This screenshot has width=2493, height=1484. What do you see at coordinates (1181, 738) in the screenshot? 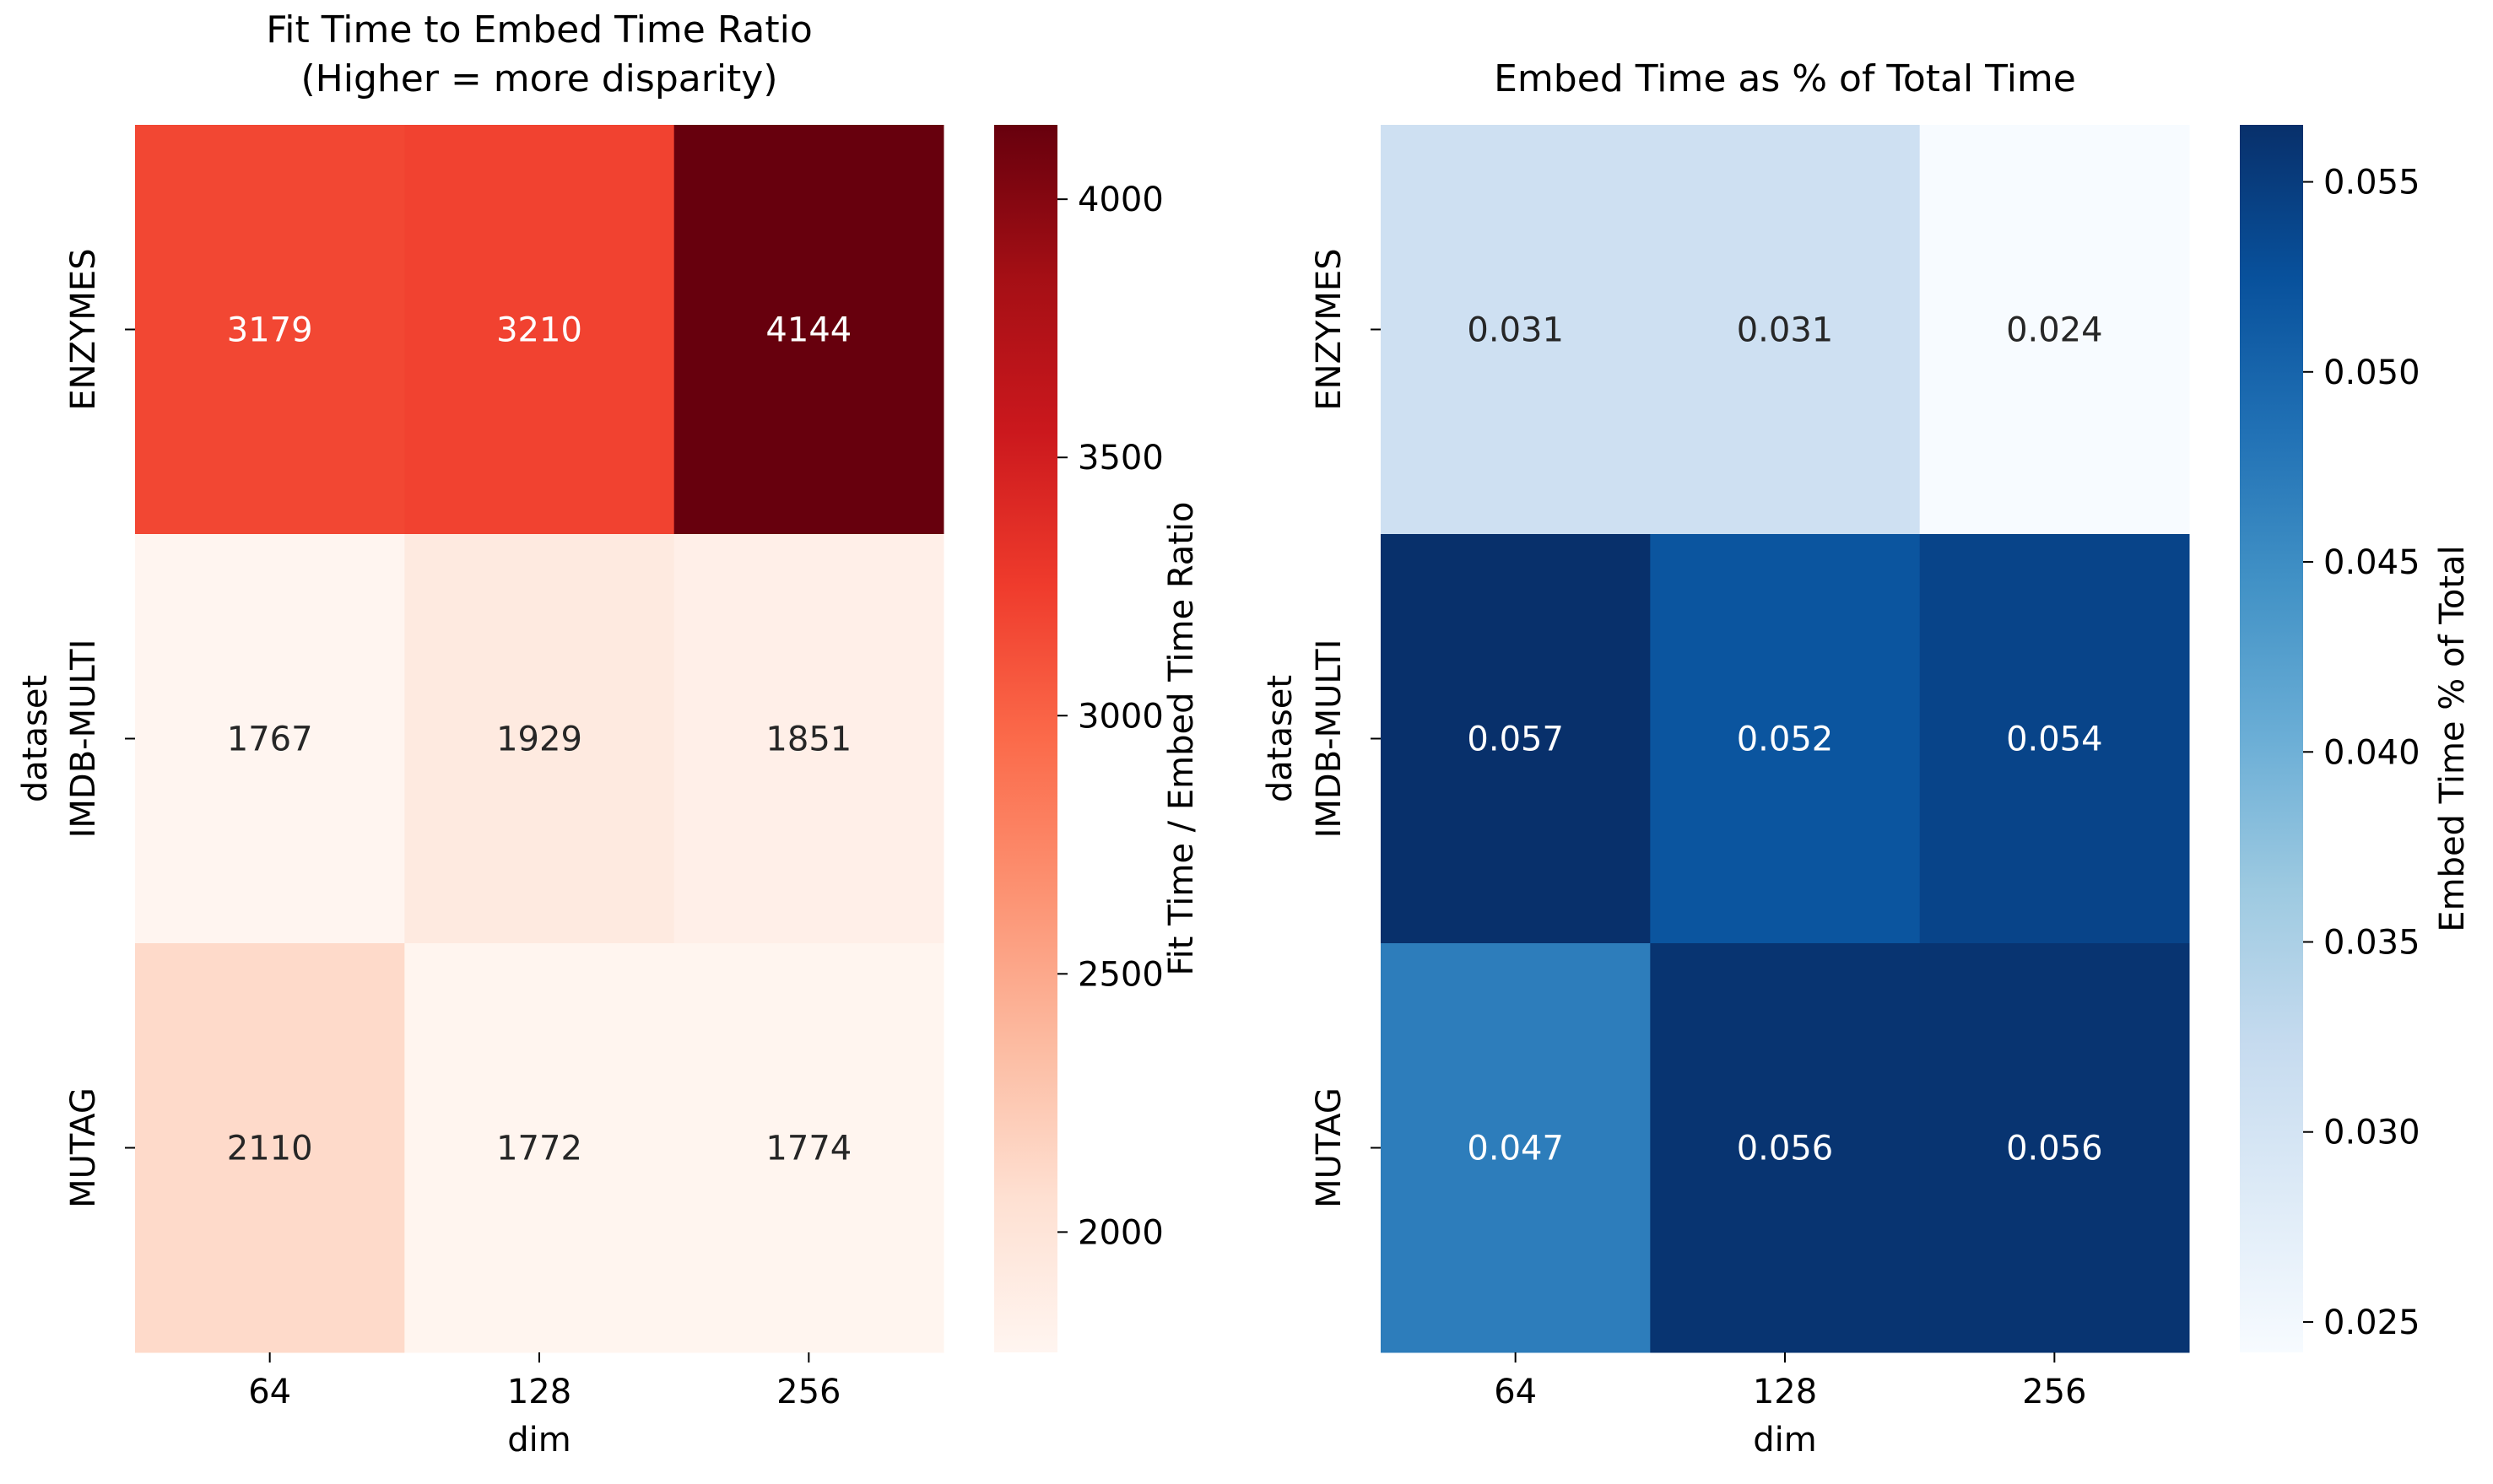
I see `colorbar-label: Fit Time / Embed Time Ratio` at bounding box center [1181, 738].